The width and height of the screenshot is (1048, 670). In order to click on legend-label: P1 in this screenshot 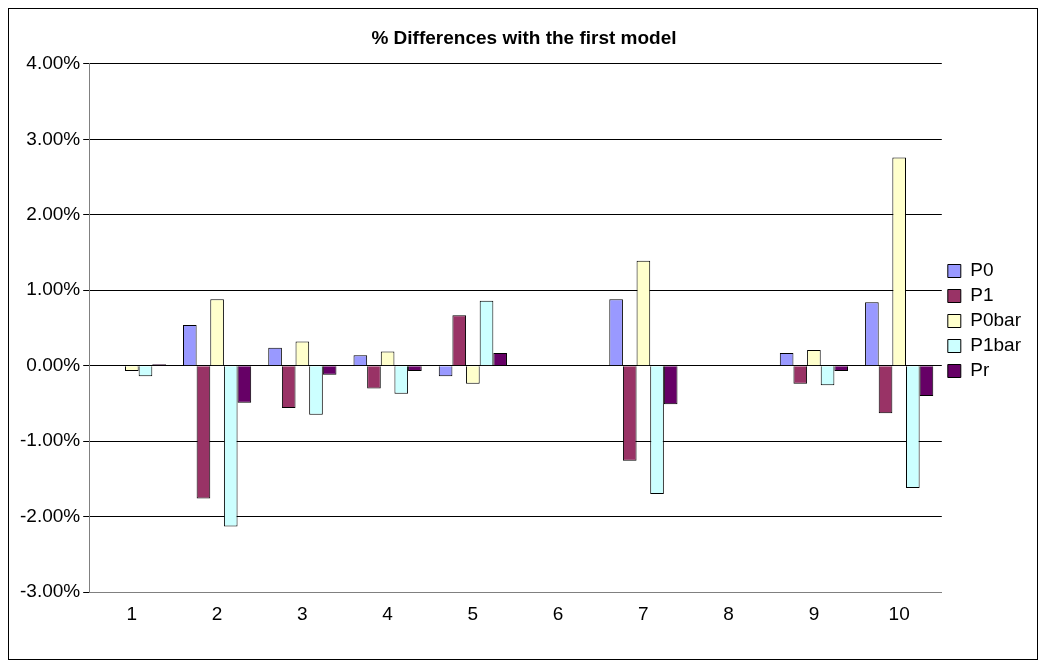, I will do `click(982, 295)`.